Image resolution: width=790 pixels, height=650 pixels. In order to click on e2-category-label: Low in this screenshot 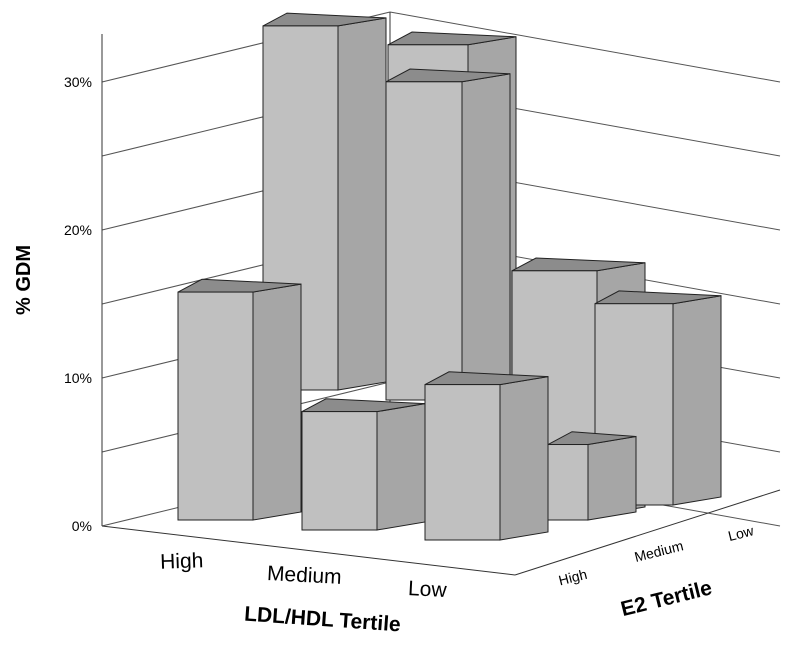, I will do `click(741, 533)`.